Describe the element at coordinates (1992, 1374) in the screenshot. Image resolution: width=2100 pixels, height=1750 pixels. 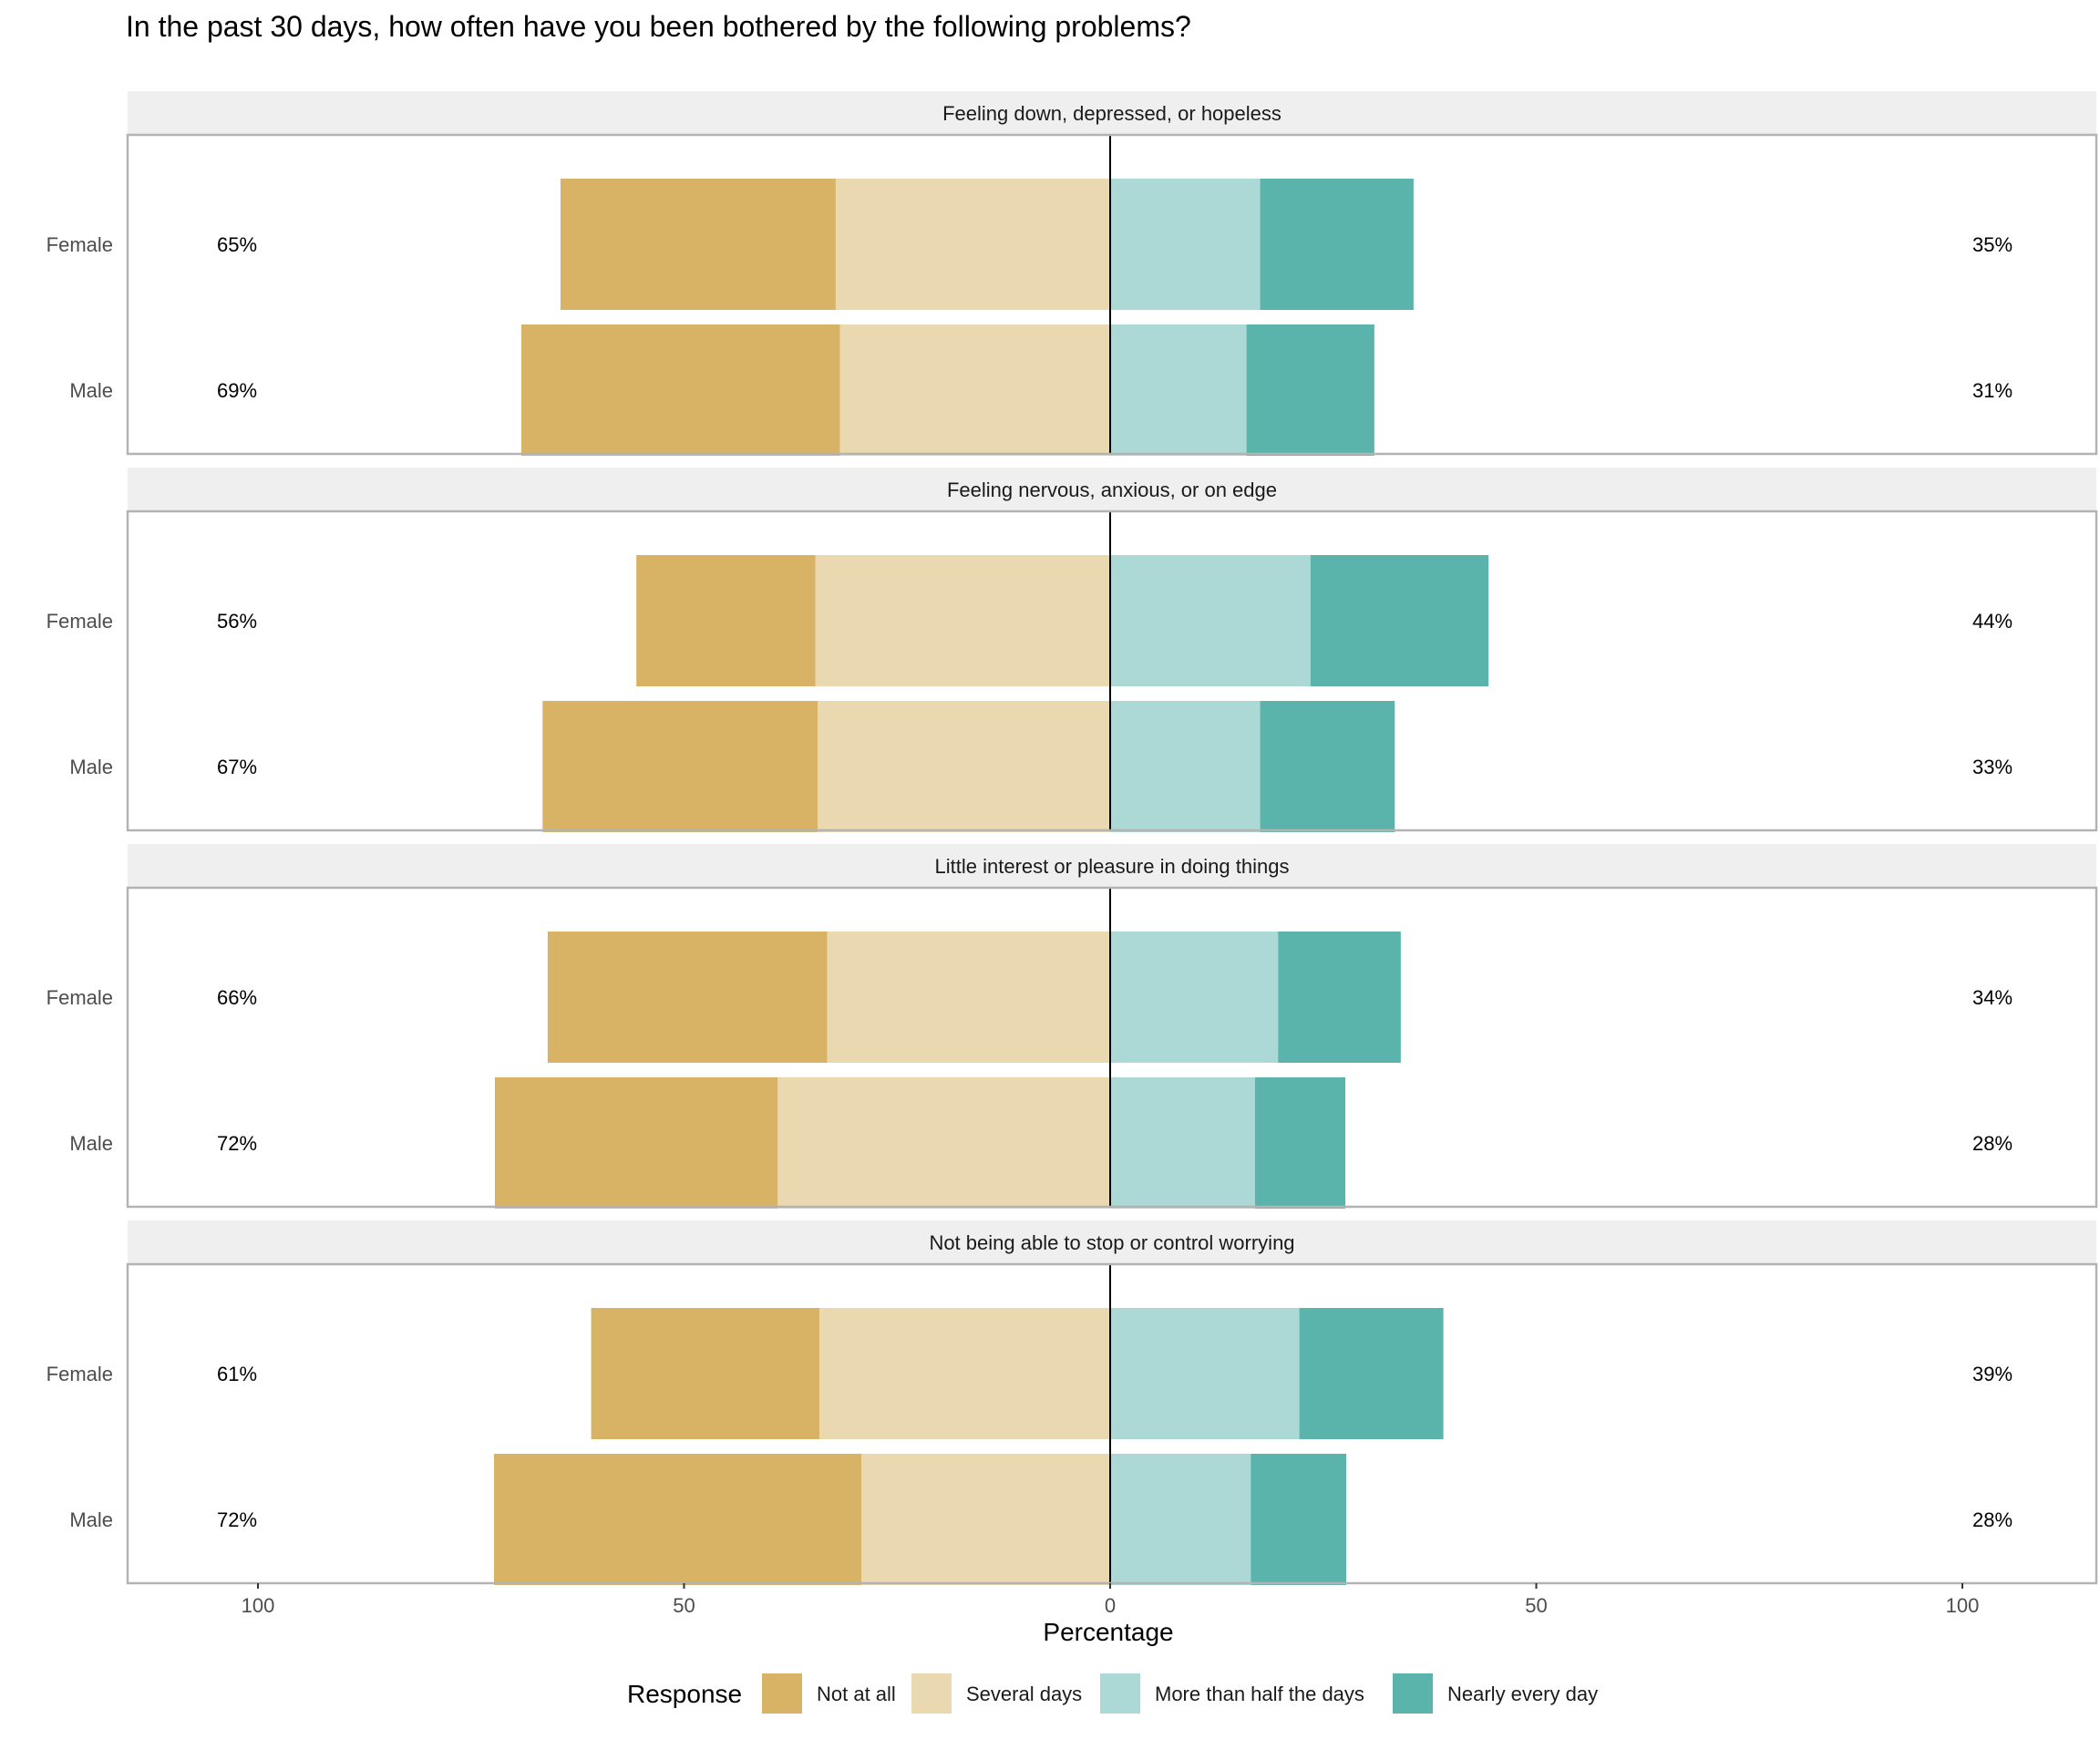
I see `right-percent-label: 39%` at that location.